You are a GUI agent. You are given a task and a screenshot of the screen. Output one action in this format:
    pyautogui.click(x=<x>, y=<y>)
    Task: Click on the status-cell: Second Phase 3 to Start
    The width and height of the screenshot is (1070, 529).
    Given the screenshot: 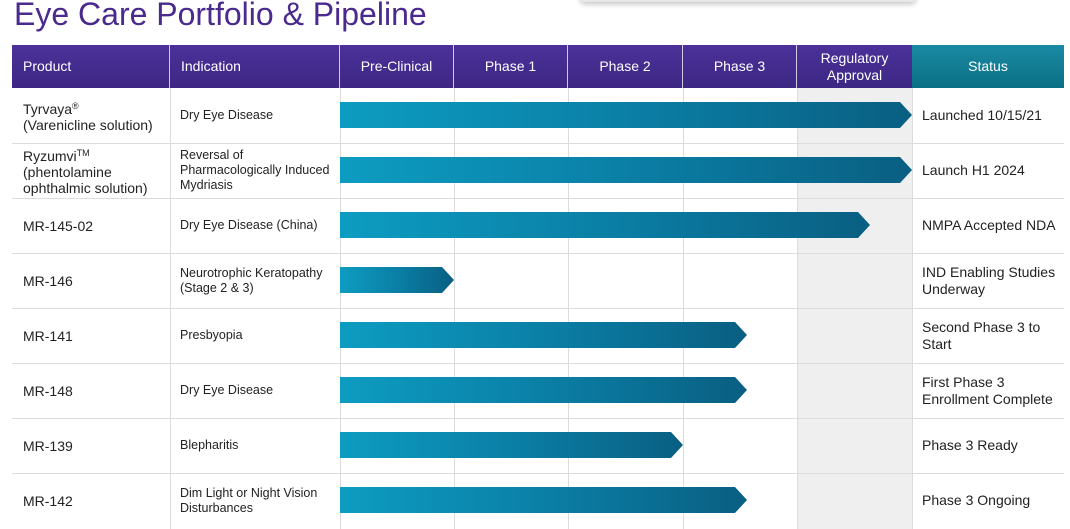 What is the action you would take?
    pyautogui.click(x=981, y=335)
    